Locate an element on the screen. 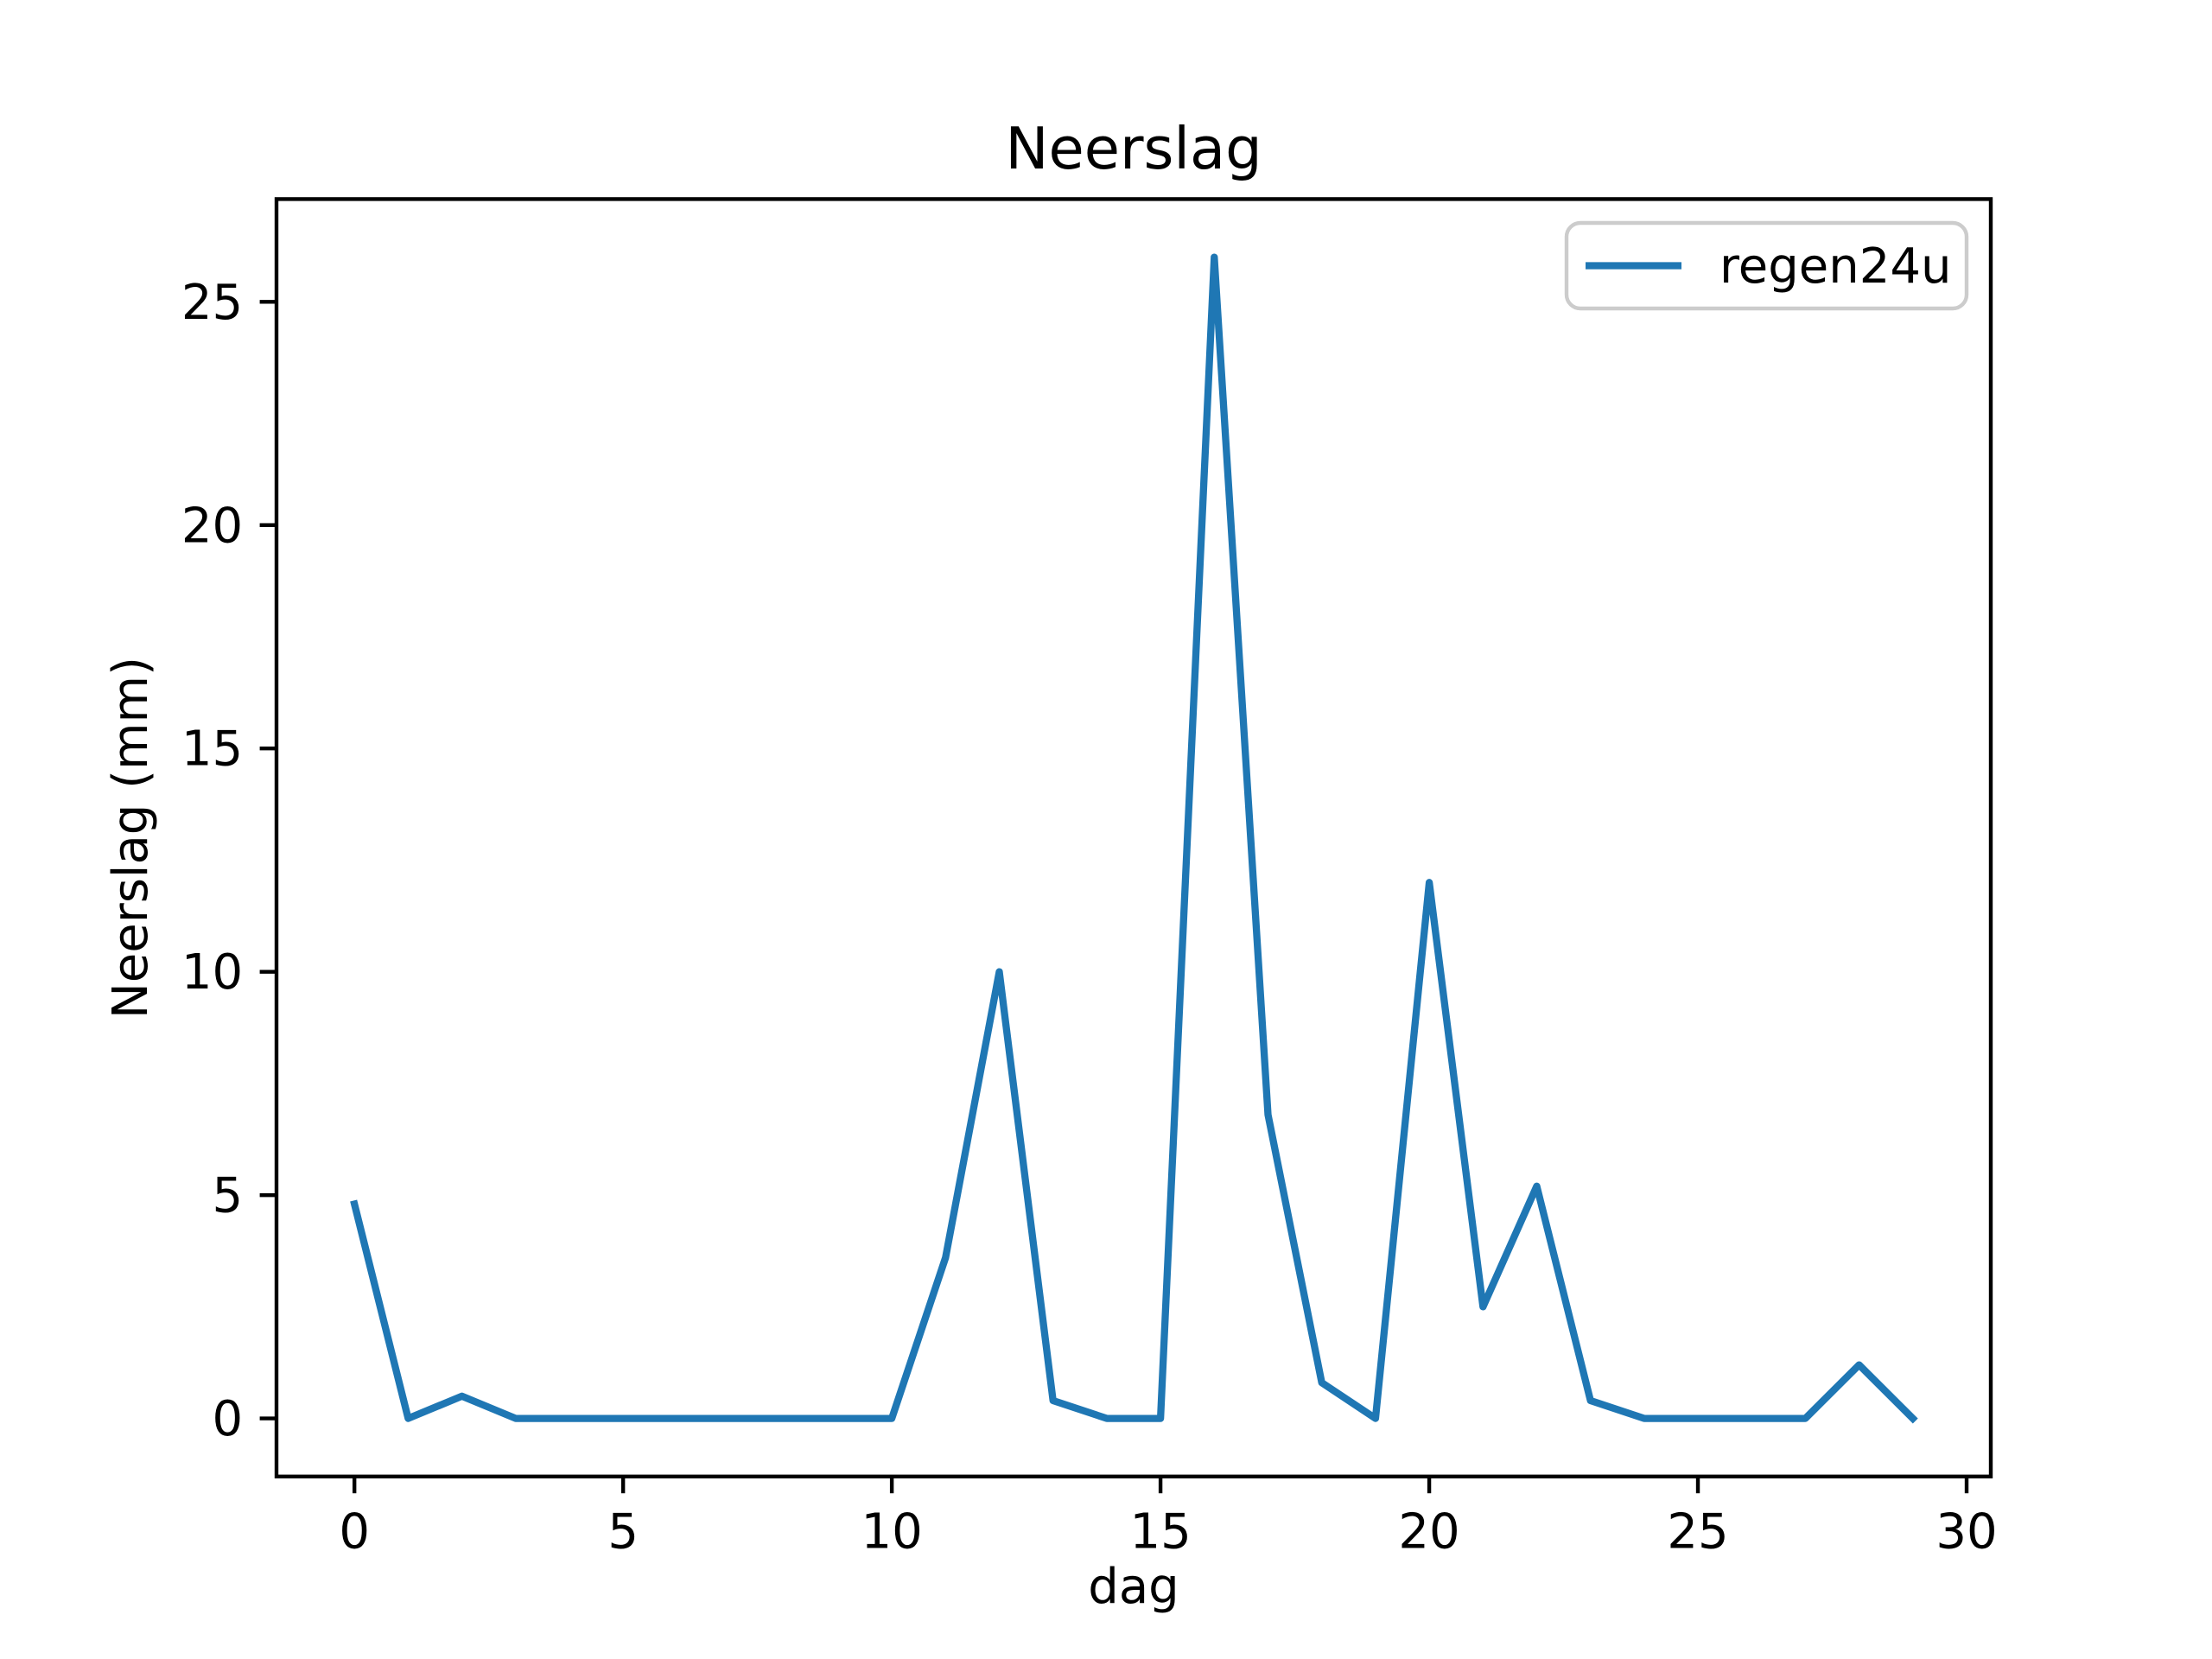 The width and height of the screenshot is (2212, 1659). x-tick-label: 0 is located at coordinates (354, 1532).